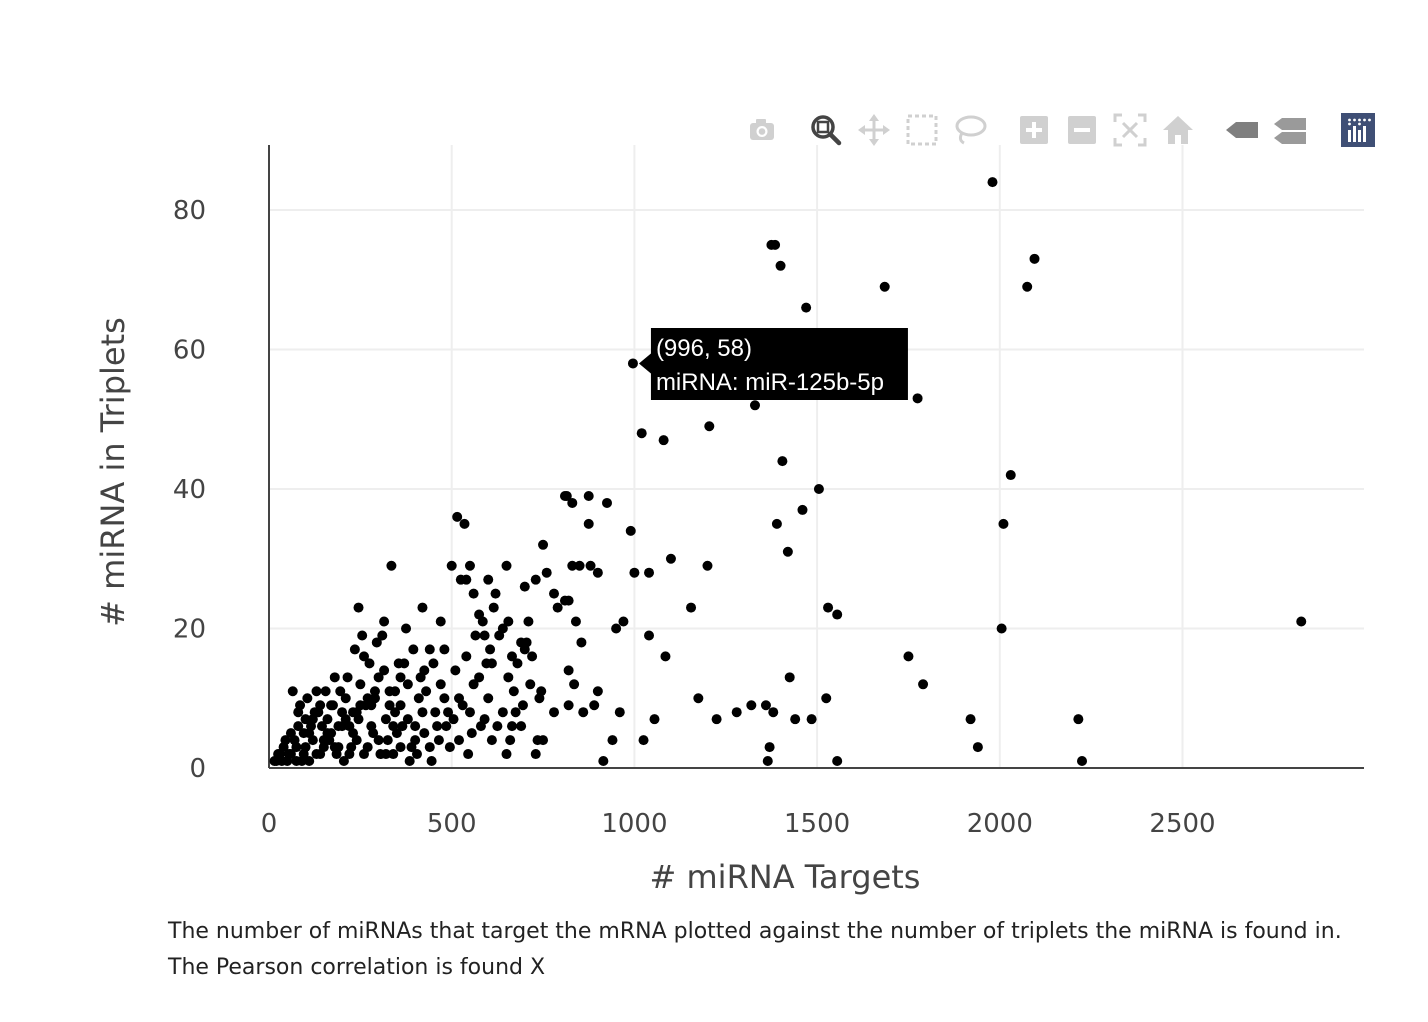  I want to click on plotly-logo-button, so click(1358, 130).